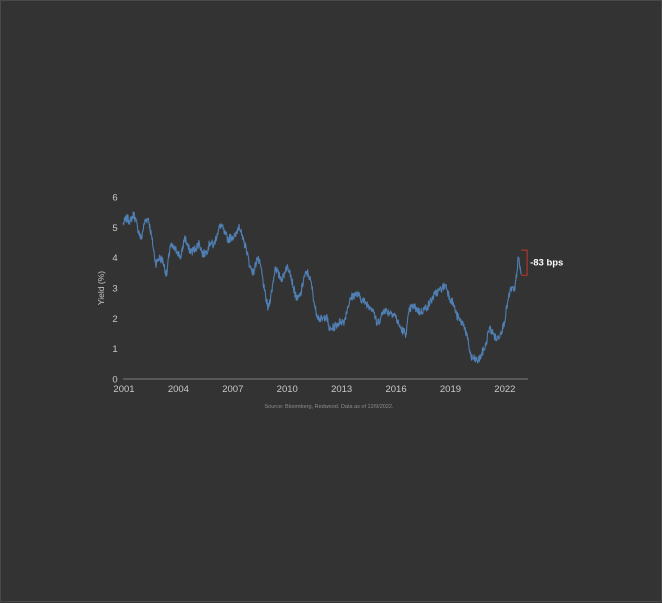 This screenshot has width=662, height=603. I want to click on y-tick-label: 4, so click(114, 258).